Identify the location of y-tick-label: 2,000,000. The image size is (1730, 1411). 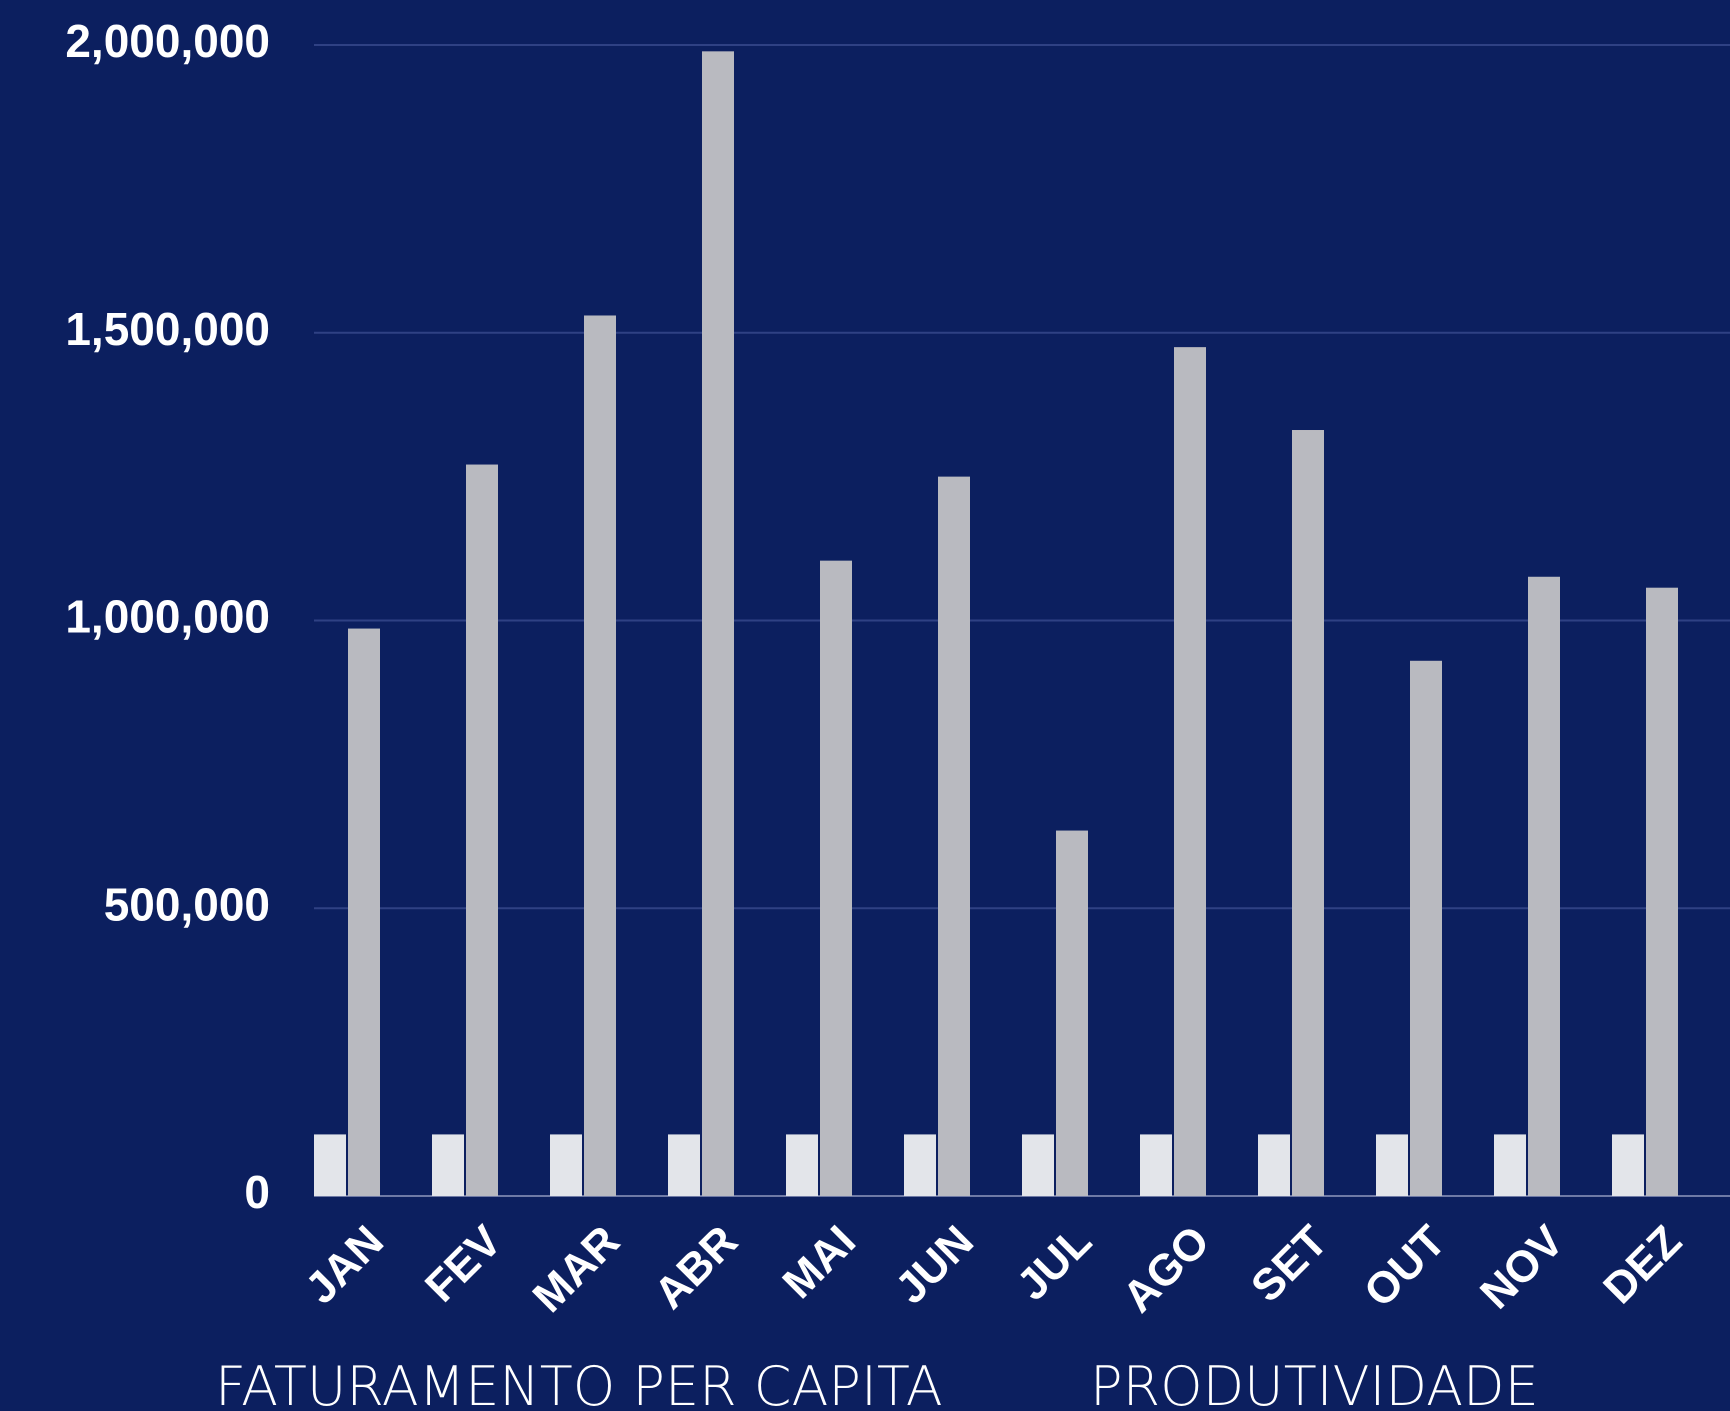
(167, 41).